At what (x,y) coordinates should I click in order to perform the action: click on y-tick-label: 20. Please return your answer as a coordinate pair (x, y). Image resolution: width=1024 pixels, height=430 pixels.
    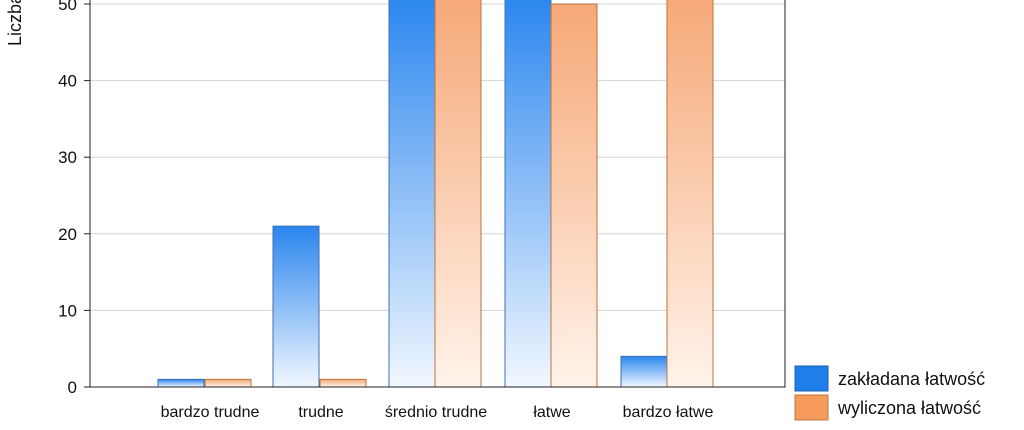
    Looking at the image, I should click on (67, 234).